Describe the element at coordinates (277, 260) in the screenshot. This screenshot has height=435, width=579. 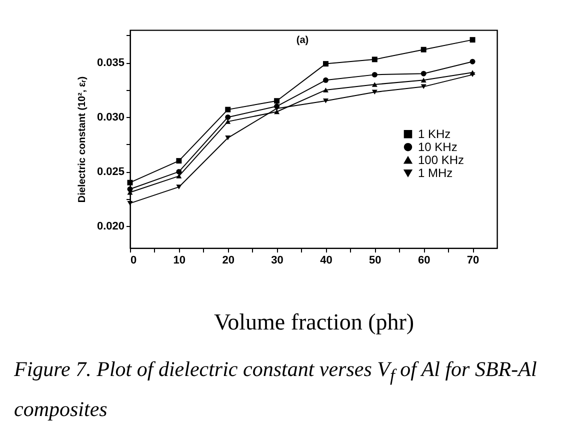
I see `x-tick-label: 30` at that location.